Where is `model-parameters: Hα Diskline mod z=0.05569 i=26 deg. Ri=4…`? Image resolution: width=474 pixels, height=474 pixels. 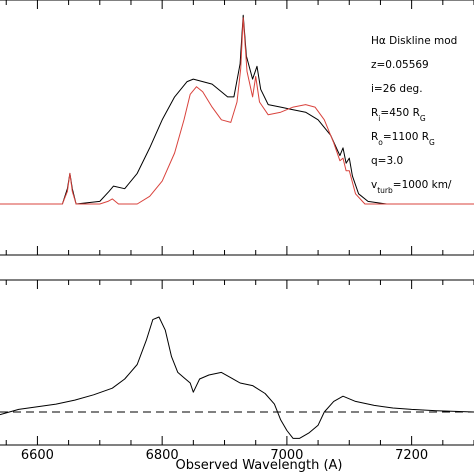 model-parameters: Hα Diskline mod z=0.05569 i=26 deg. Ri=4… is located at coordinates (414, 115).